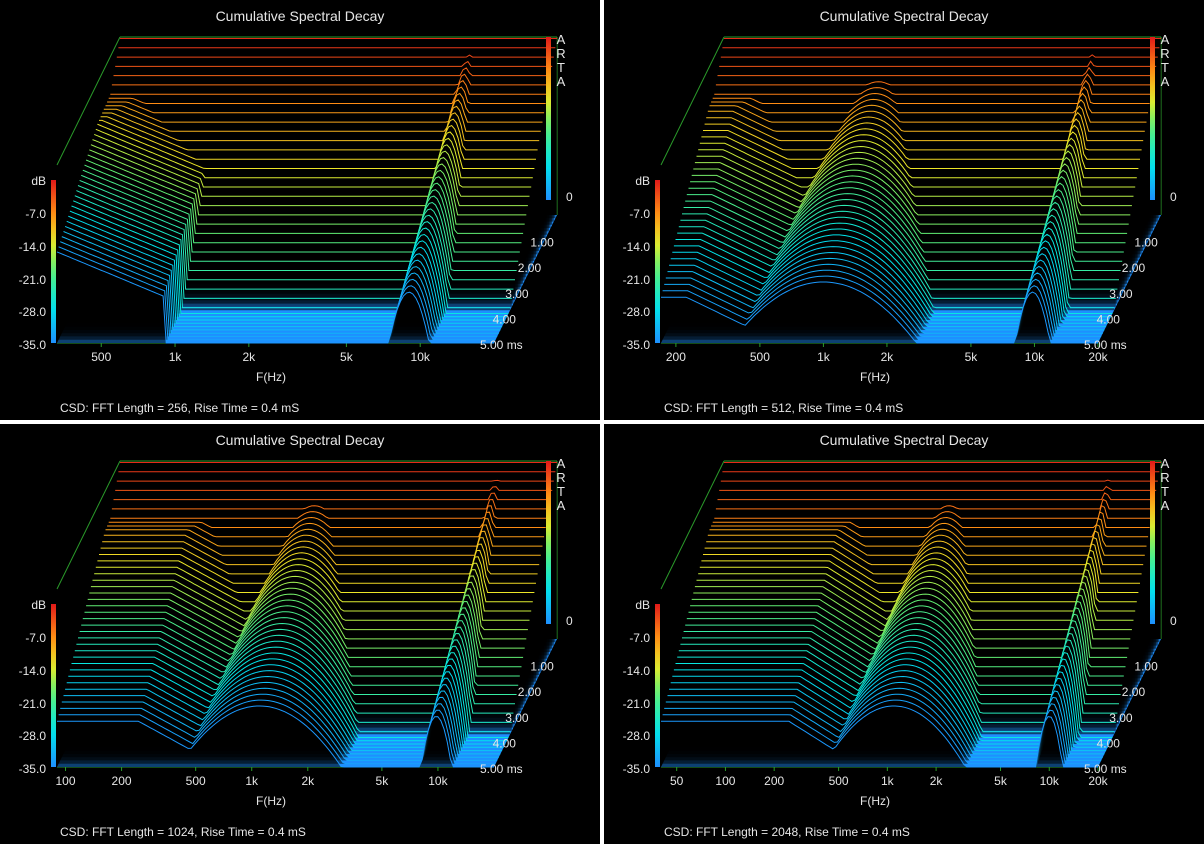 The image size is (1204, 844). I want to click on x-tick-label: 200, so click(676, 357).